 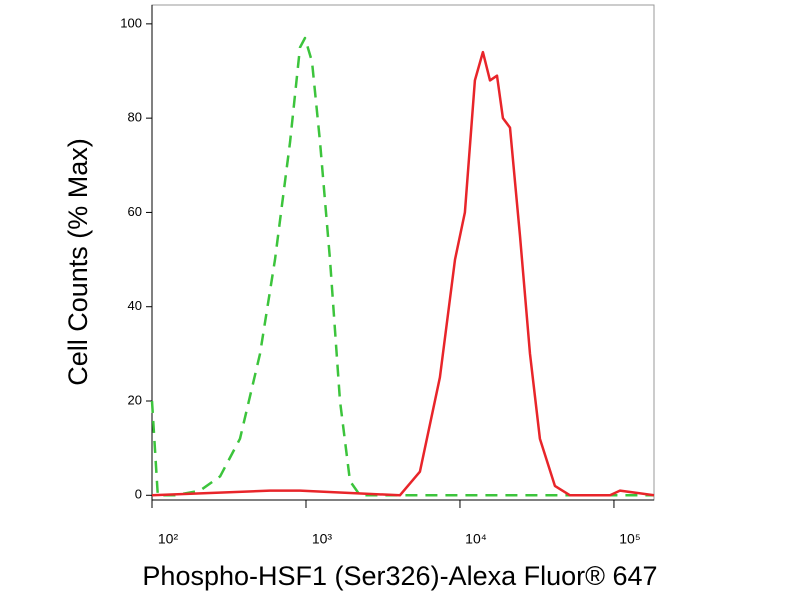 What do you see at coordinates (168, 539) in the screenshot?
I see `x-tick-label: 10²` at bounding box center [168, 539].